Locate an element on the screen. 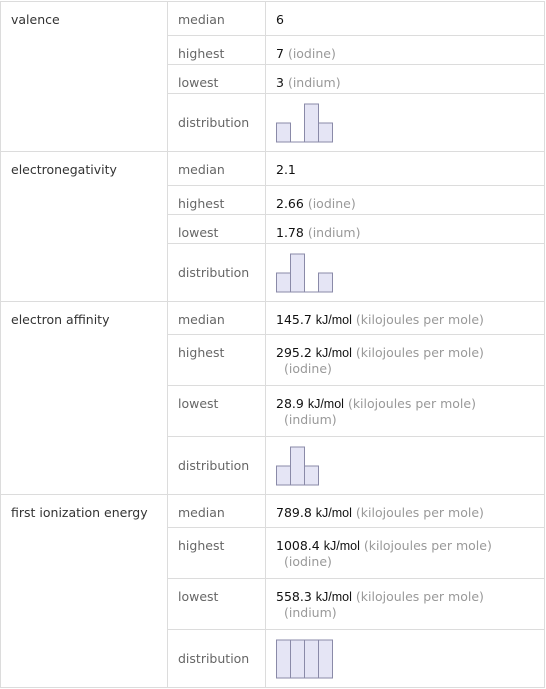 Image resolution: width=546 pixels, height=689 pixels. table-row: lowest 3 (indium) is located at coordinates (273, 79).